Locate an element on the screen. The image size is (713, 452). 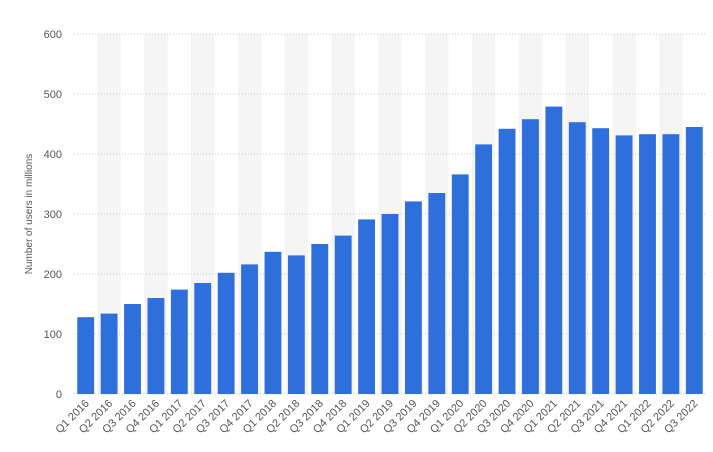
background-band is located at coordinates (109, 214).